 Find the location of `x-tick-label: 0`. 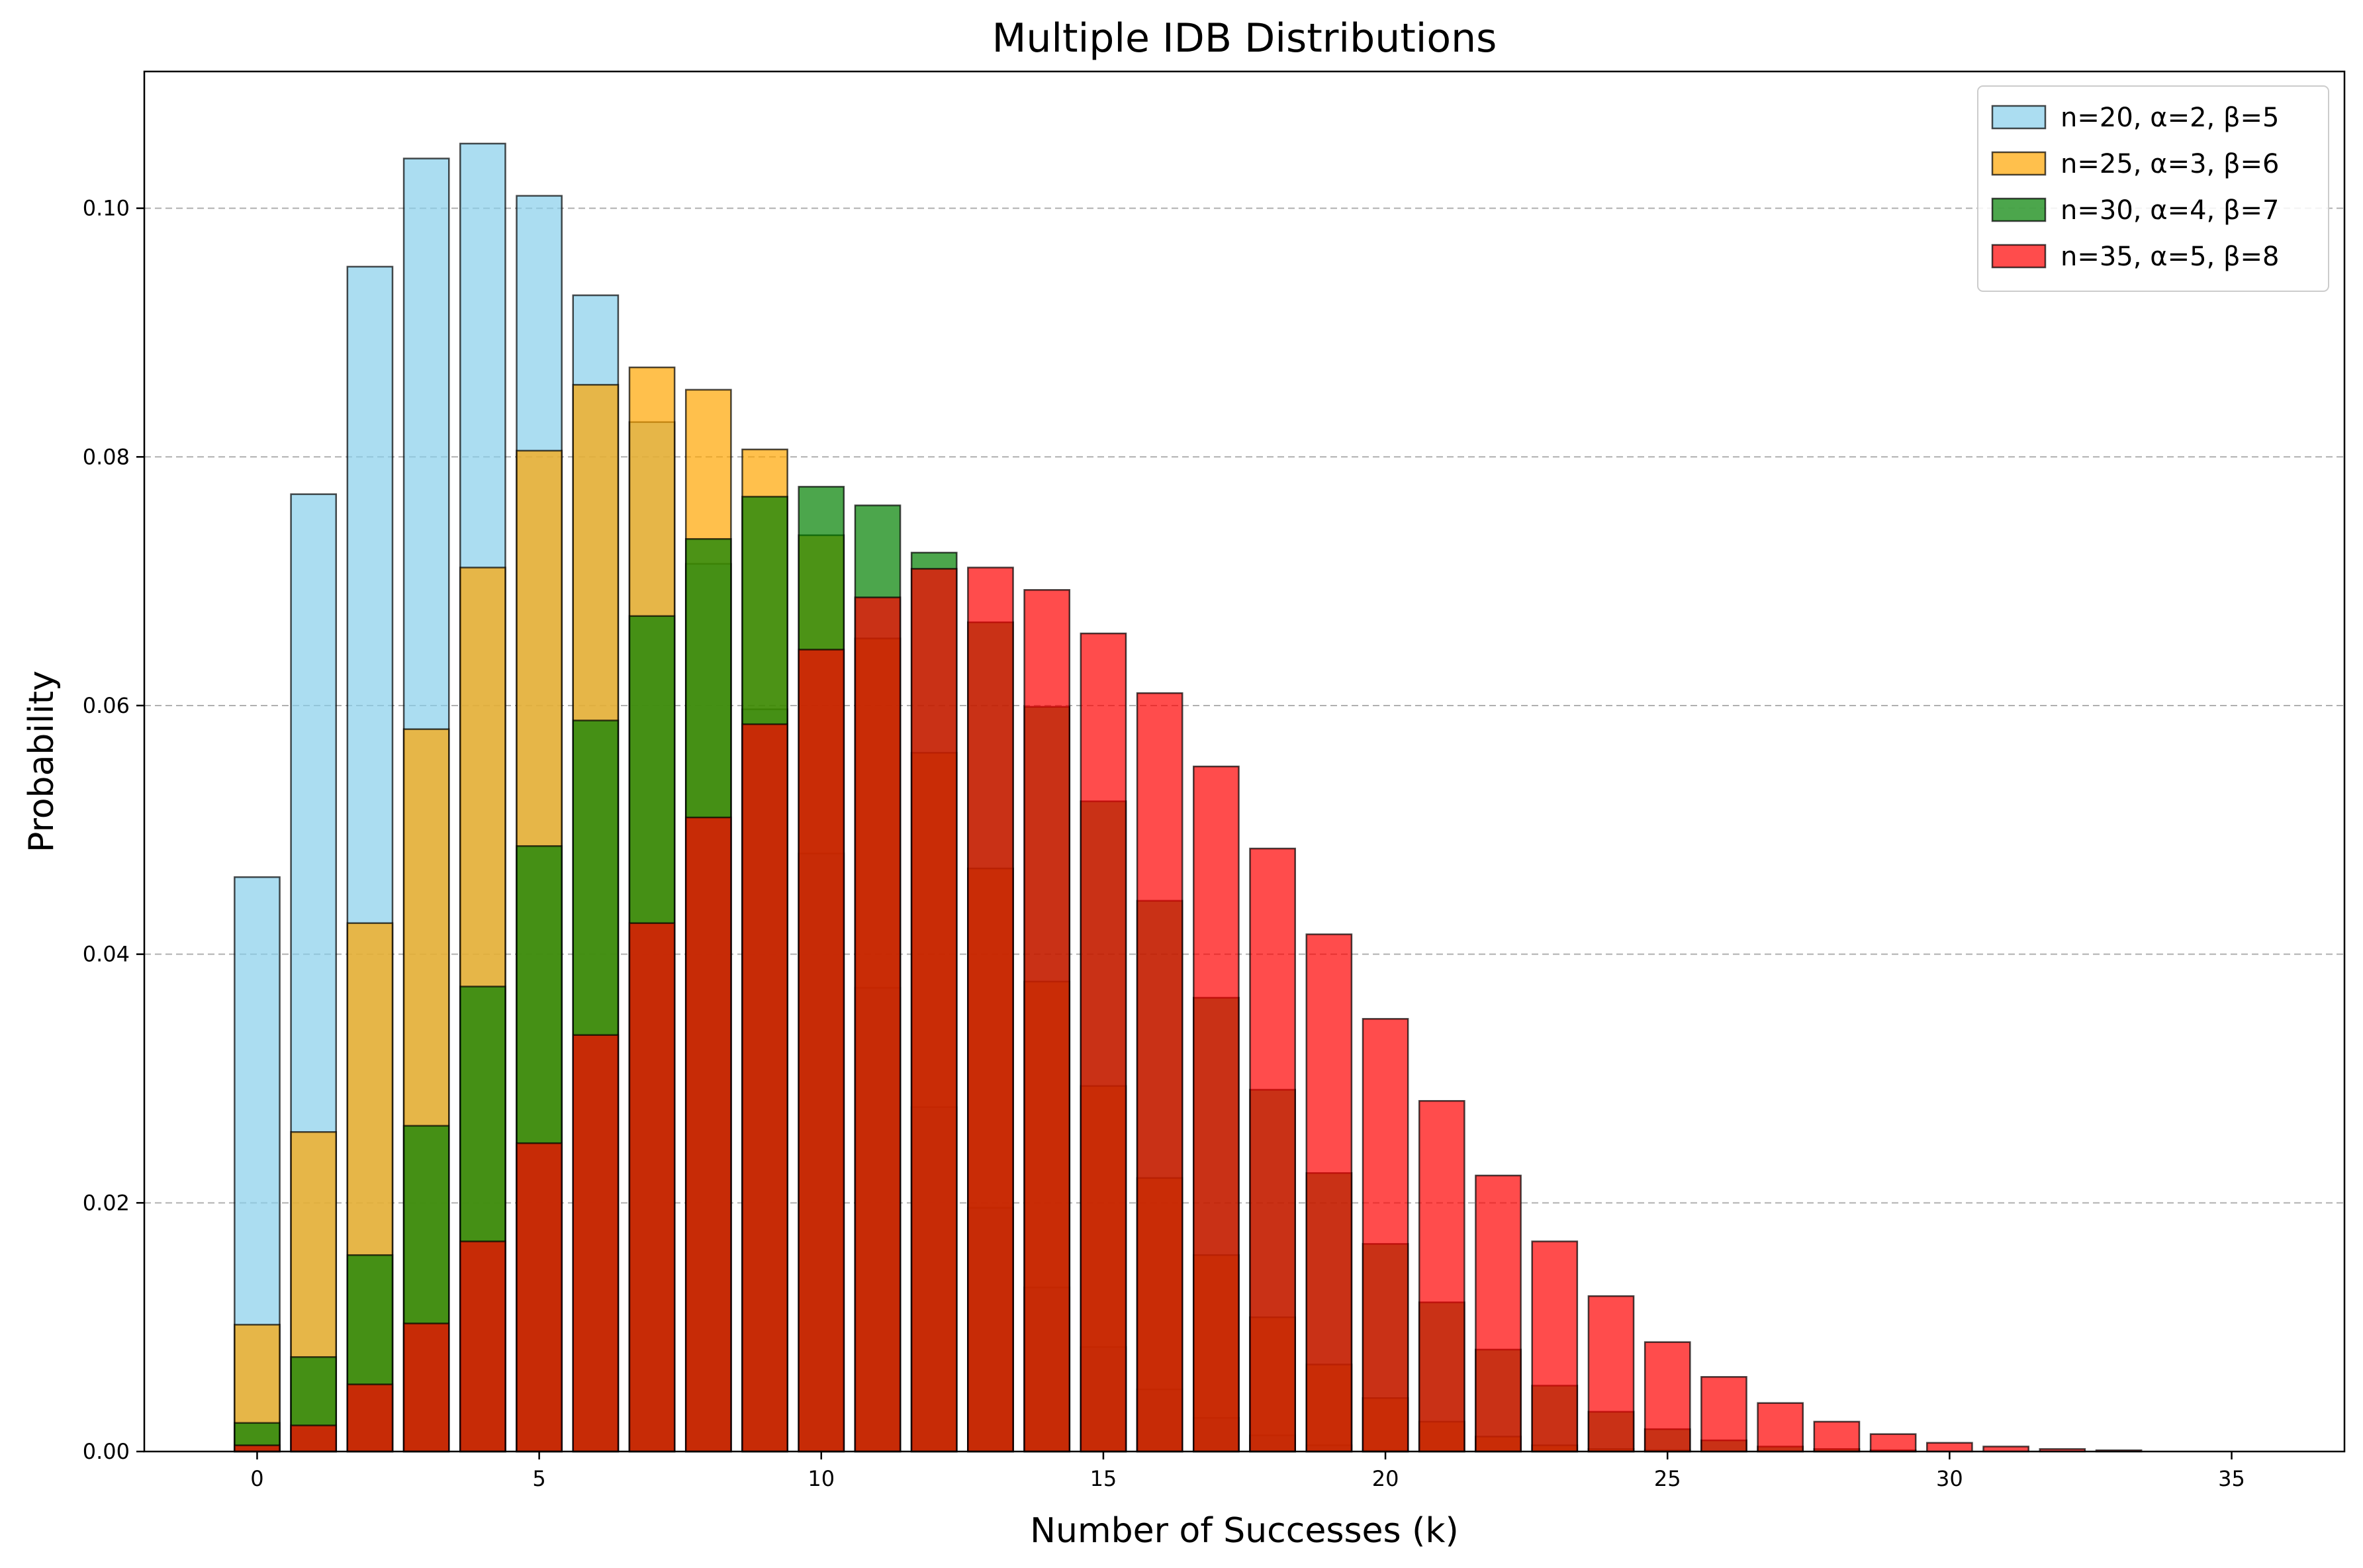

x-tick-label: 0 is located at coordinates (256, 1478).